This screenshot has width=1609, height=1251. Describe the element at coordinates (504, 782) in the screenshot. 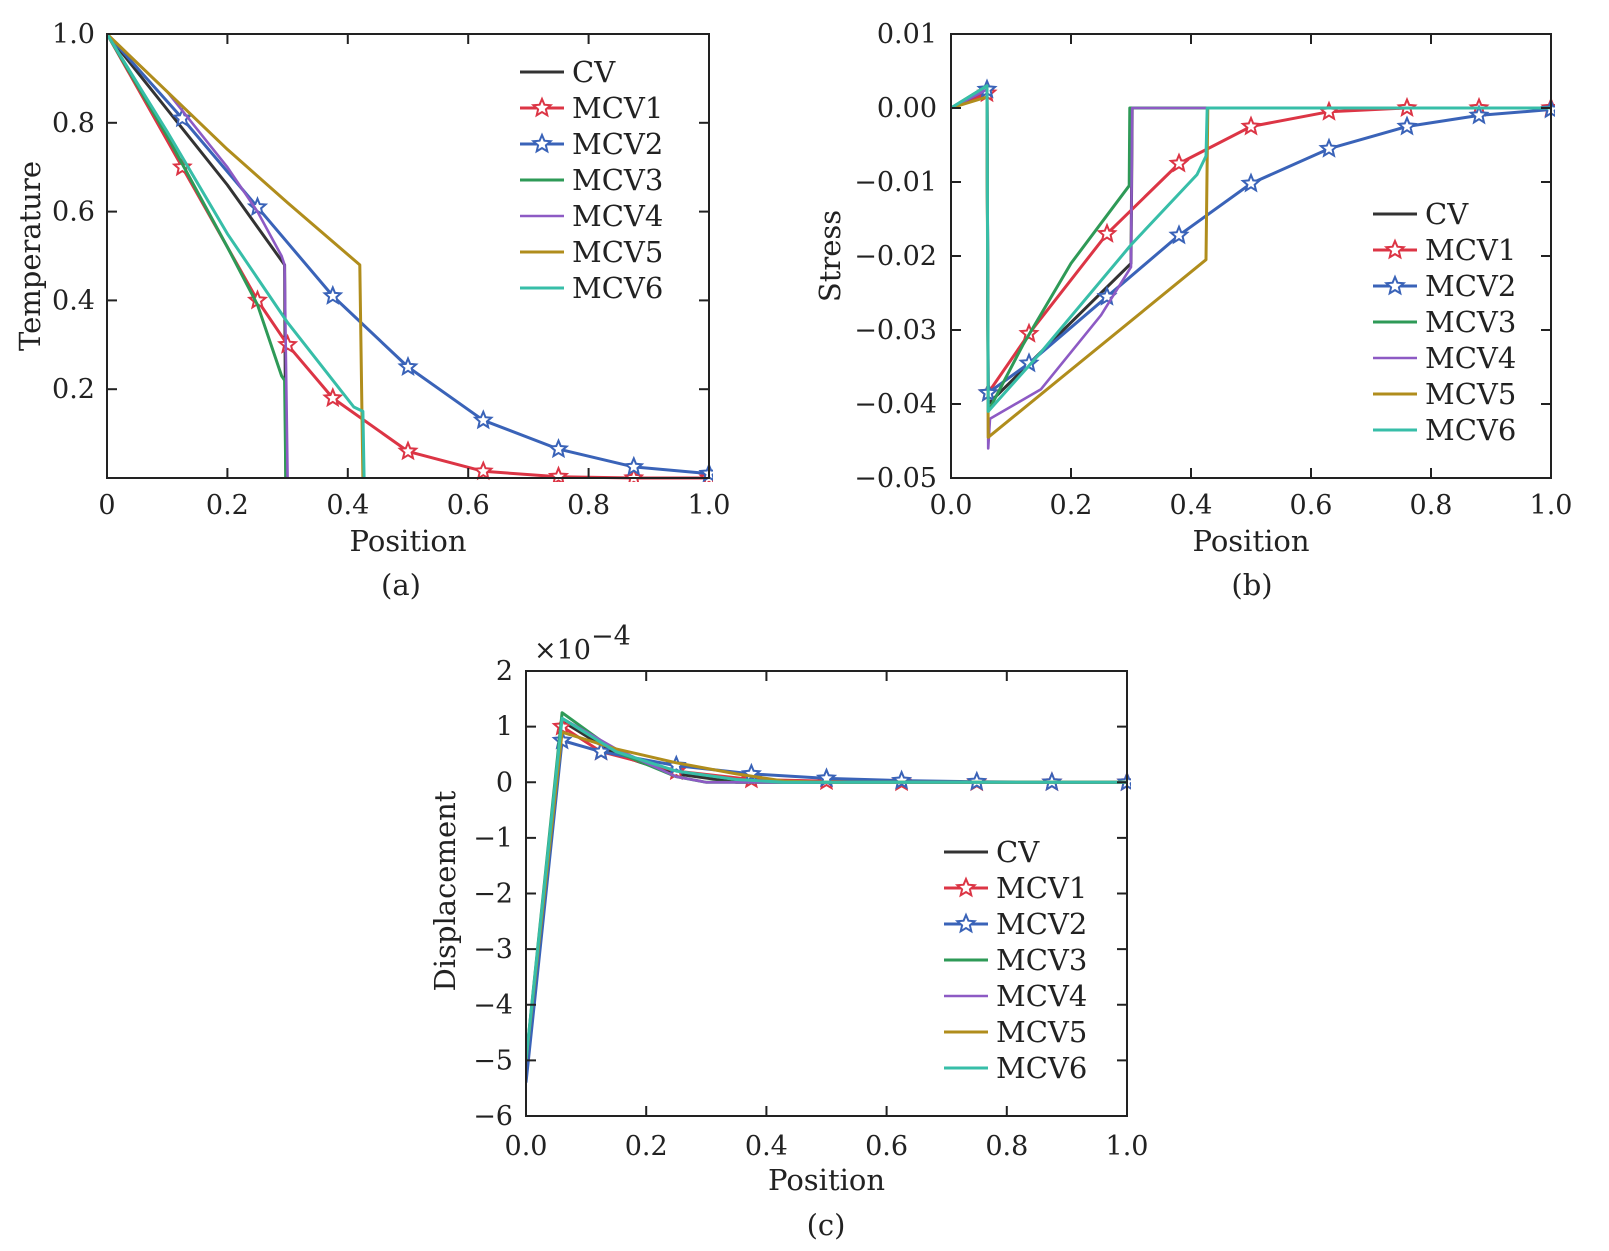

I see `y-tick-label: 0` at that location.